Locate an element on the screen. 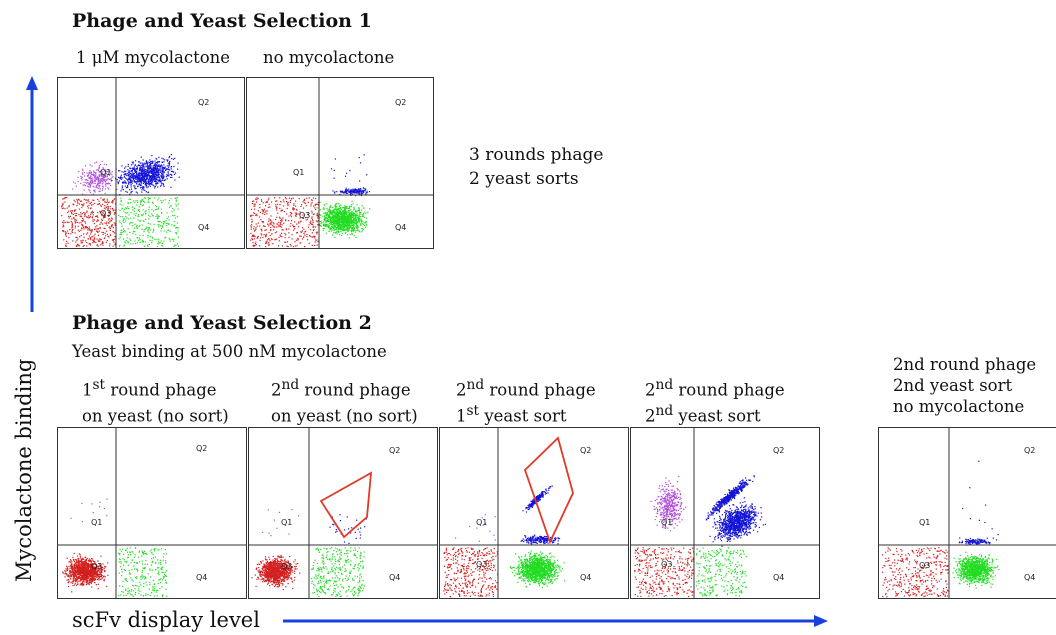 This screenshot has height=635, width=1056. y-axis-arrow is located at coordinates (32, 194).